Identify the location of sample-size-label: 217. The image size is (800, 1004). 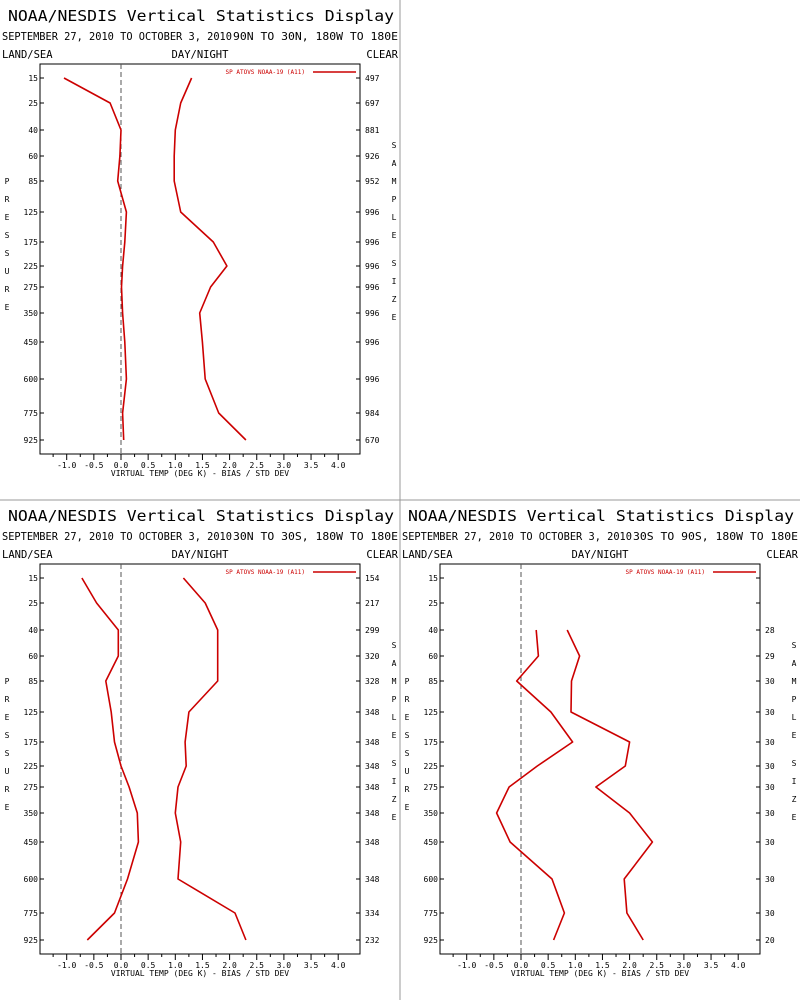
(372, 603).